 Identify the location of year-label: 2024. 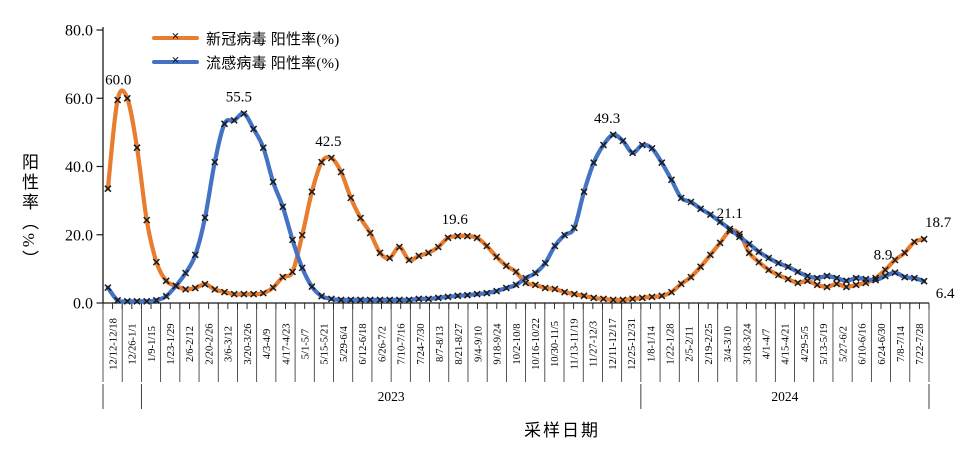
(784, 396).